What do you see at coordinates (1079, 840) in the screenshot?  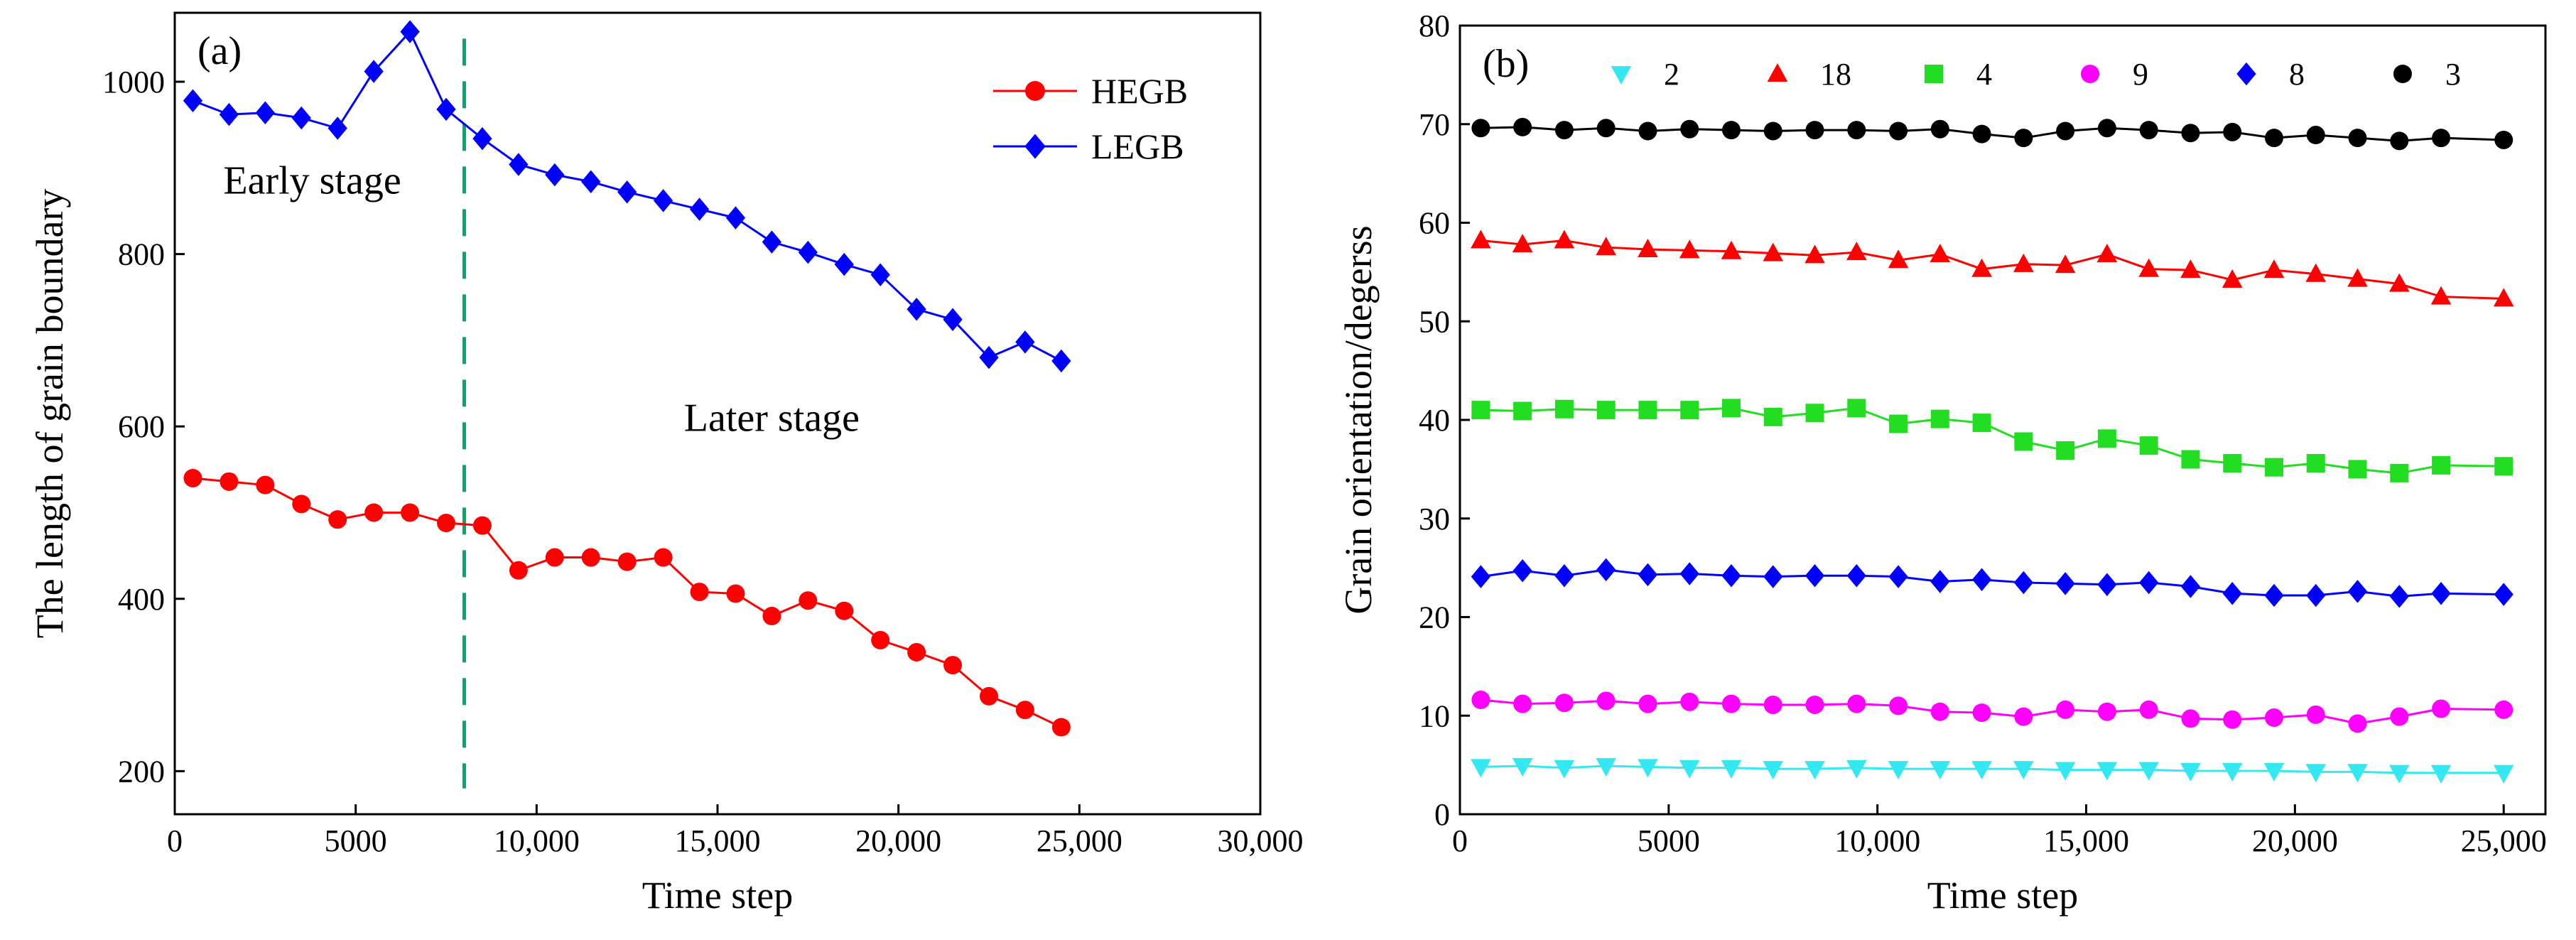 I see `x-tick-label: 25,000` at bounding box center [1079, 840].